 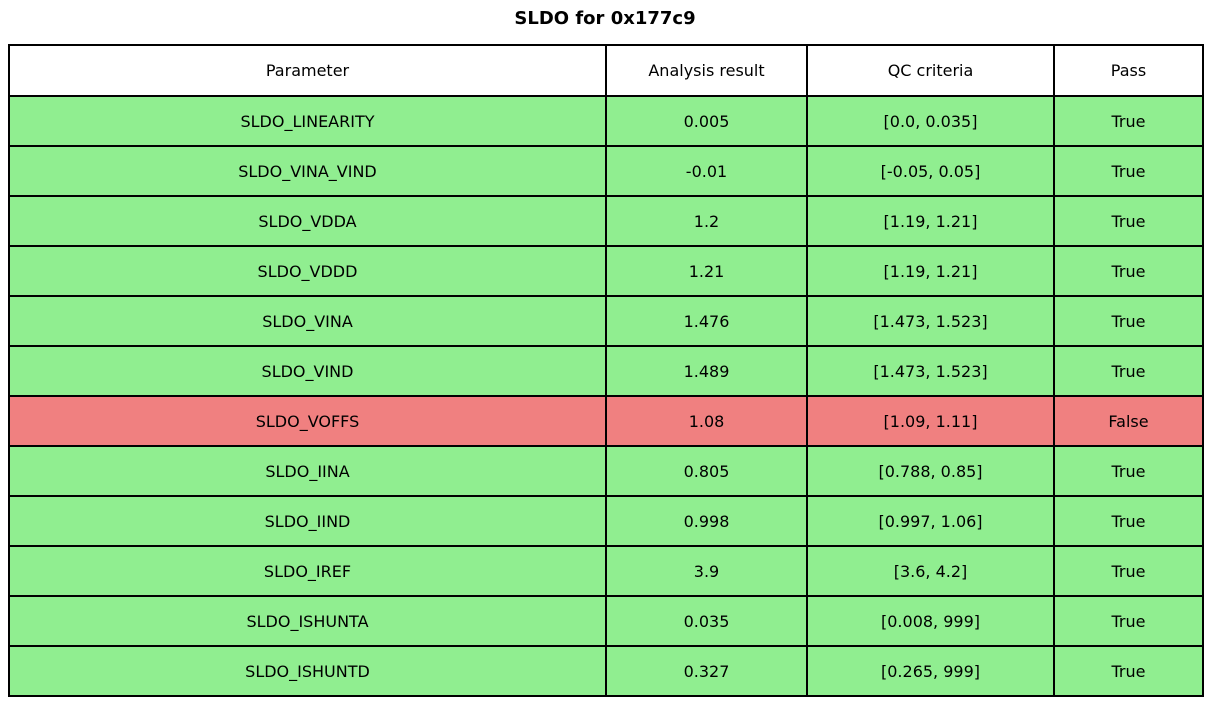 I want to click on parameter-cell: SLDO_VINA_VIND, so click(x=307, y=171).